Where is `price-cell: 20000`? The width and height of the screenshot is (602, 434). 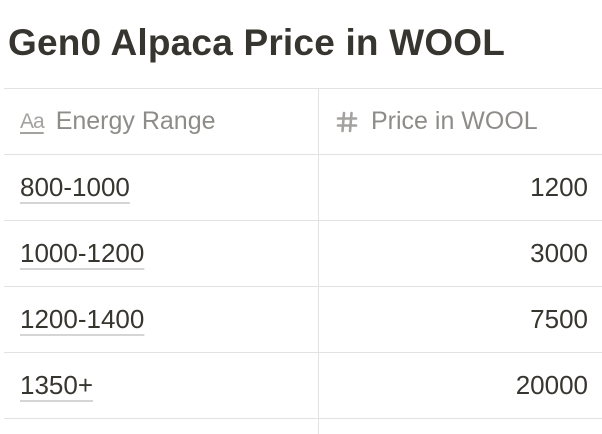 price-cell: 20000 is located at coordinates (551, 385).